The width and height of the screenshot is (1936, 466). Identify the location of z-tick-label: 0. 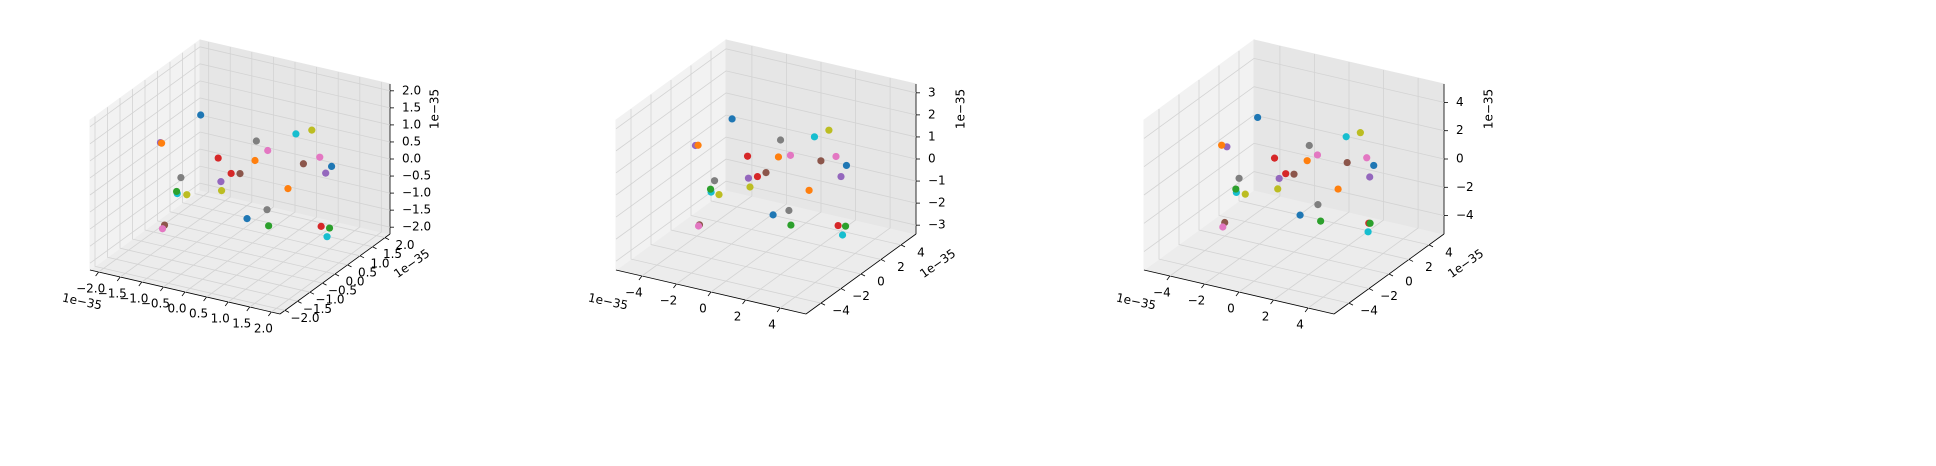
(932, 159).